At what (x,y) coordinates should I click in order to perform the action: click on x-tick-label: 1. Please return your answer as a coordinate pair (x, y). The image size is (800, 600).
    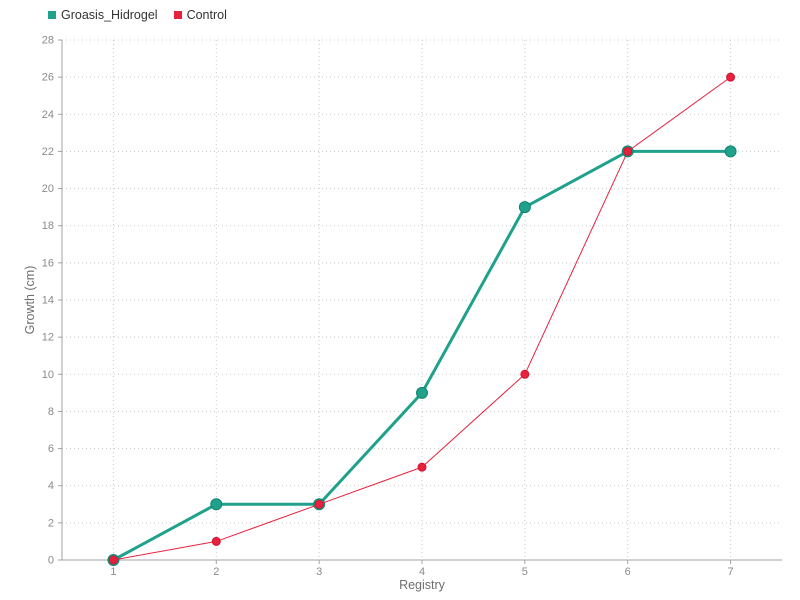
    Looking at the image, I should click on (113, 572).